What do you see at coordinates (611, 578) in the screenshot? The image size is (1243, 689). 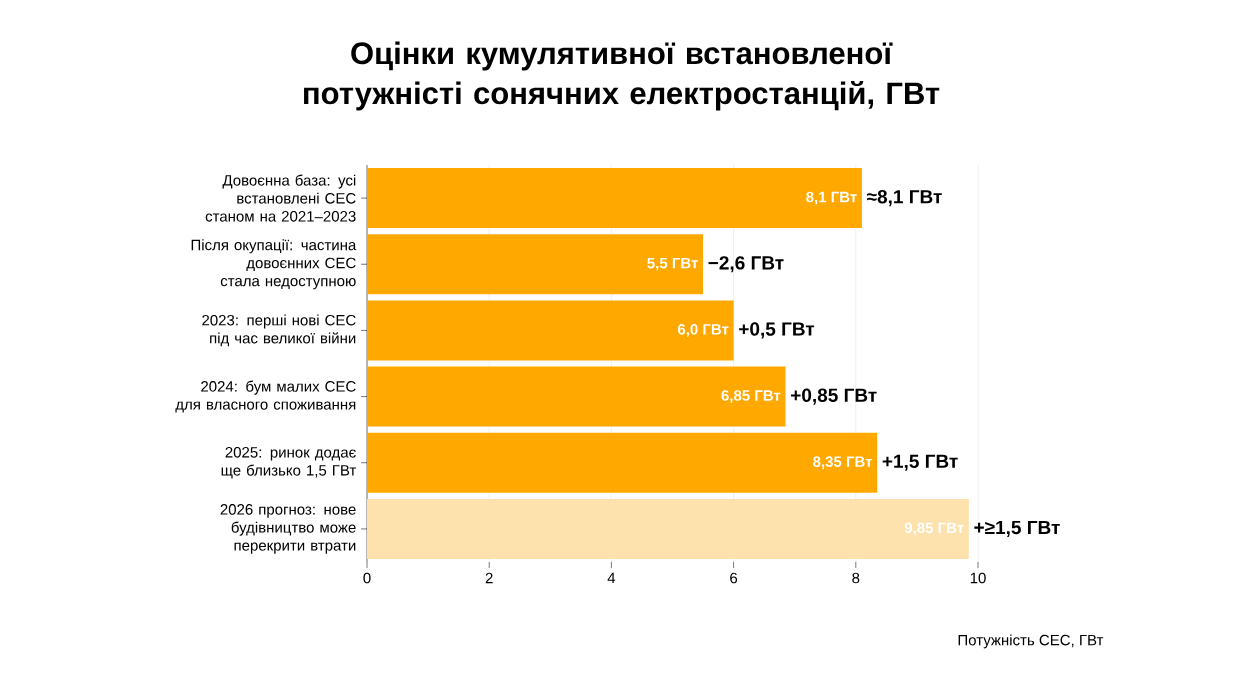 I see `x-tick-label: 4` at bounding box center [611, 578].